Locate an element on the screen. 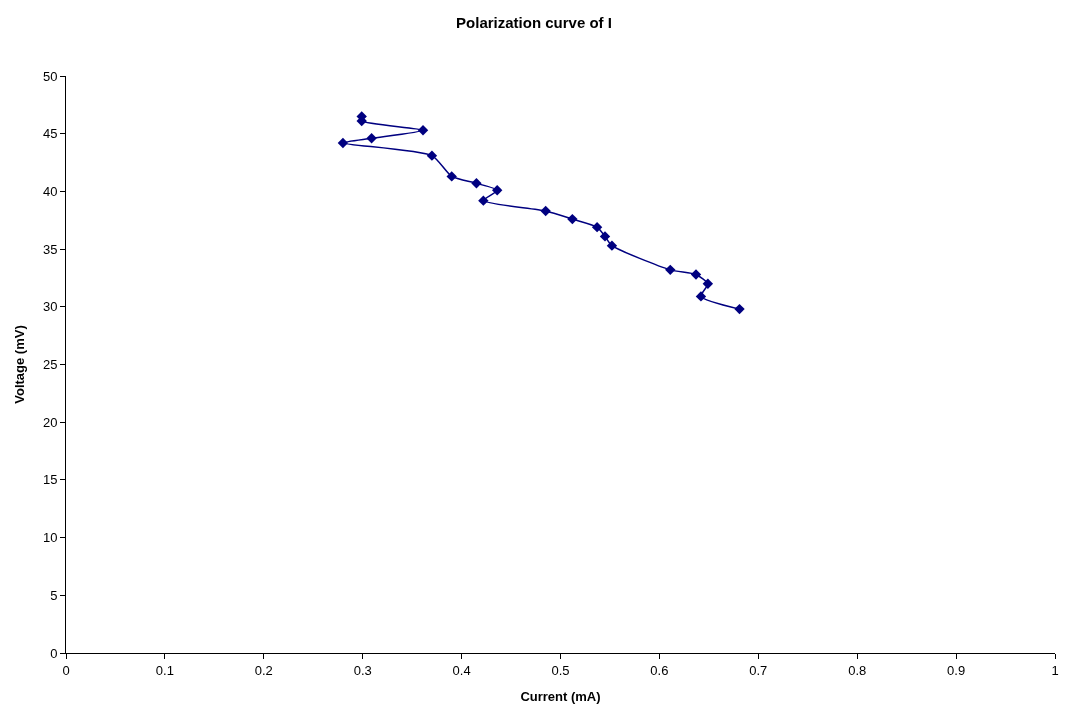 This screenshot has width=1068, height=719. x-tick-label: 0.7 is located at coordinates (758, 670).